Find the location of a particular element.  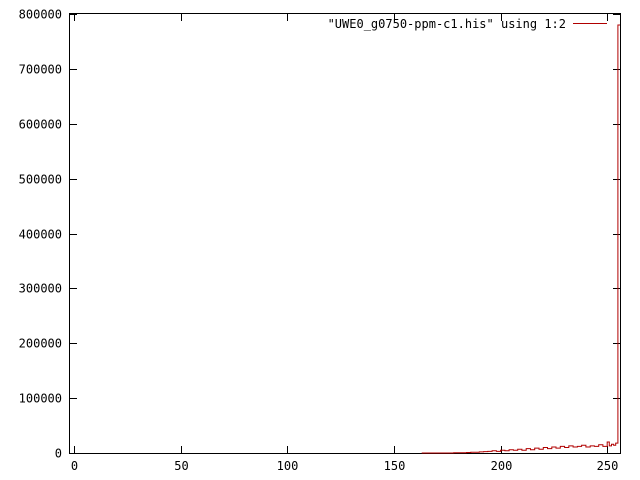

y-tick-label: 300000 is located at coordinates (40, 289).